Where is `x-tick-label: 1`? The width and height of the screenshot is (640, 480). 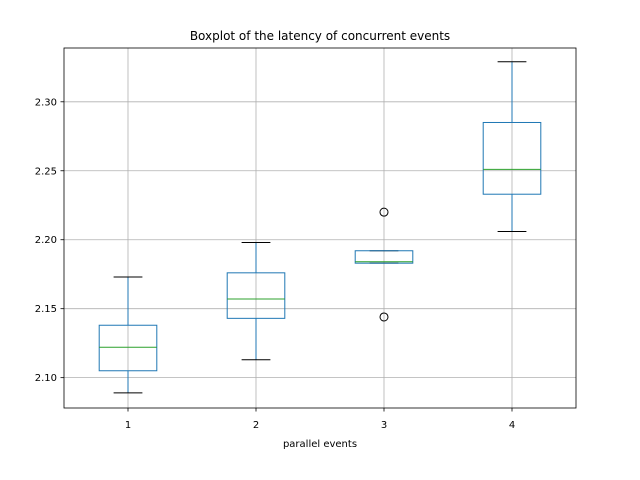 x-tick-label: 1 is located at coordinates (128, 425).